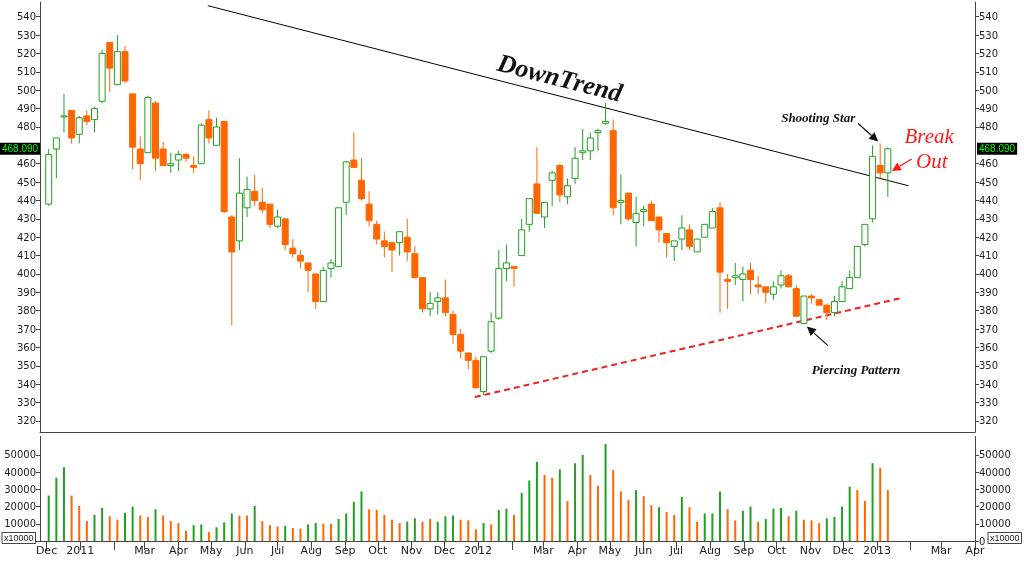 Image resolution: width=1024 pixels, height=562 pixels. Describe the element at coordinates (211, 550) in the screenshot. I see `x-tick-label: May` at that location.